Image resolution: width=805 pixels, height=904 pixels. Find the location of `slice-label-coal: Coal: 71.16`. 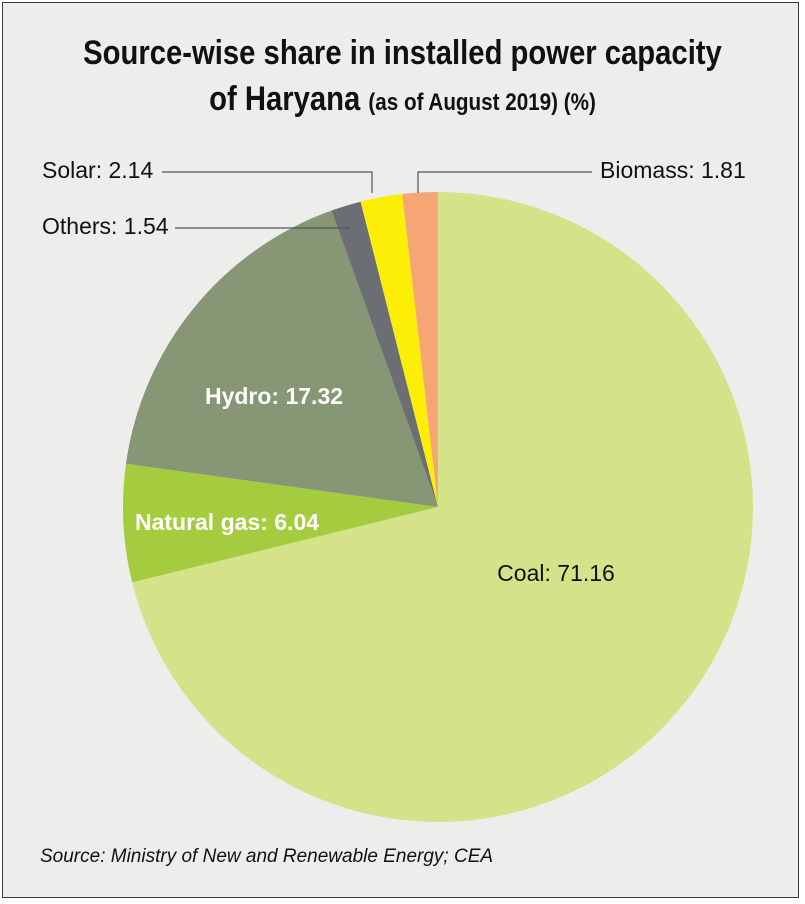

slice-label-coal: Coal: 71.16 is located at coordinates (556, 573).